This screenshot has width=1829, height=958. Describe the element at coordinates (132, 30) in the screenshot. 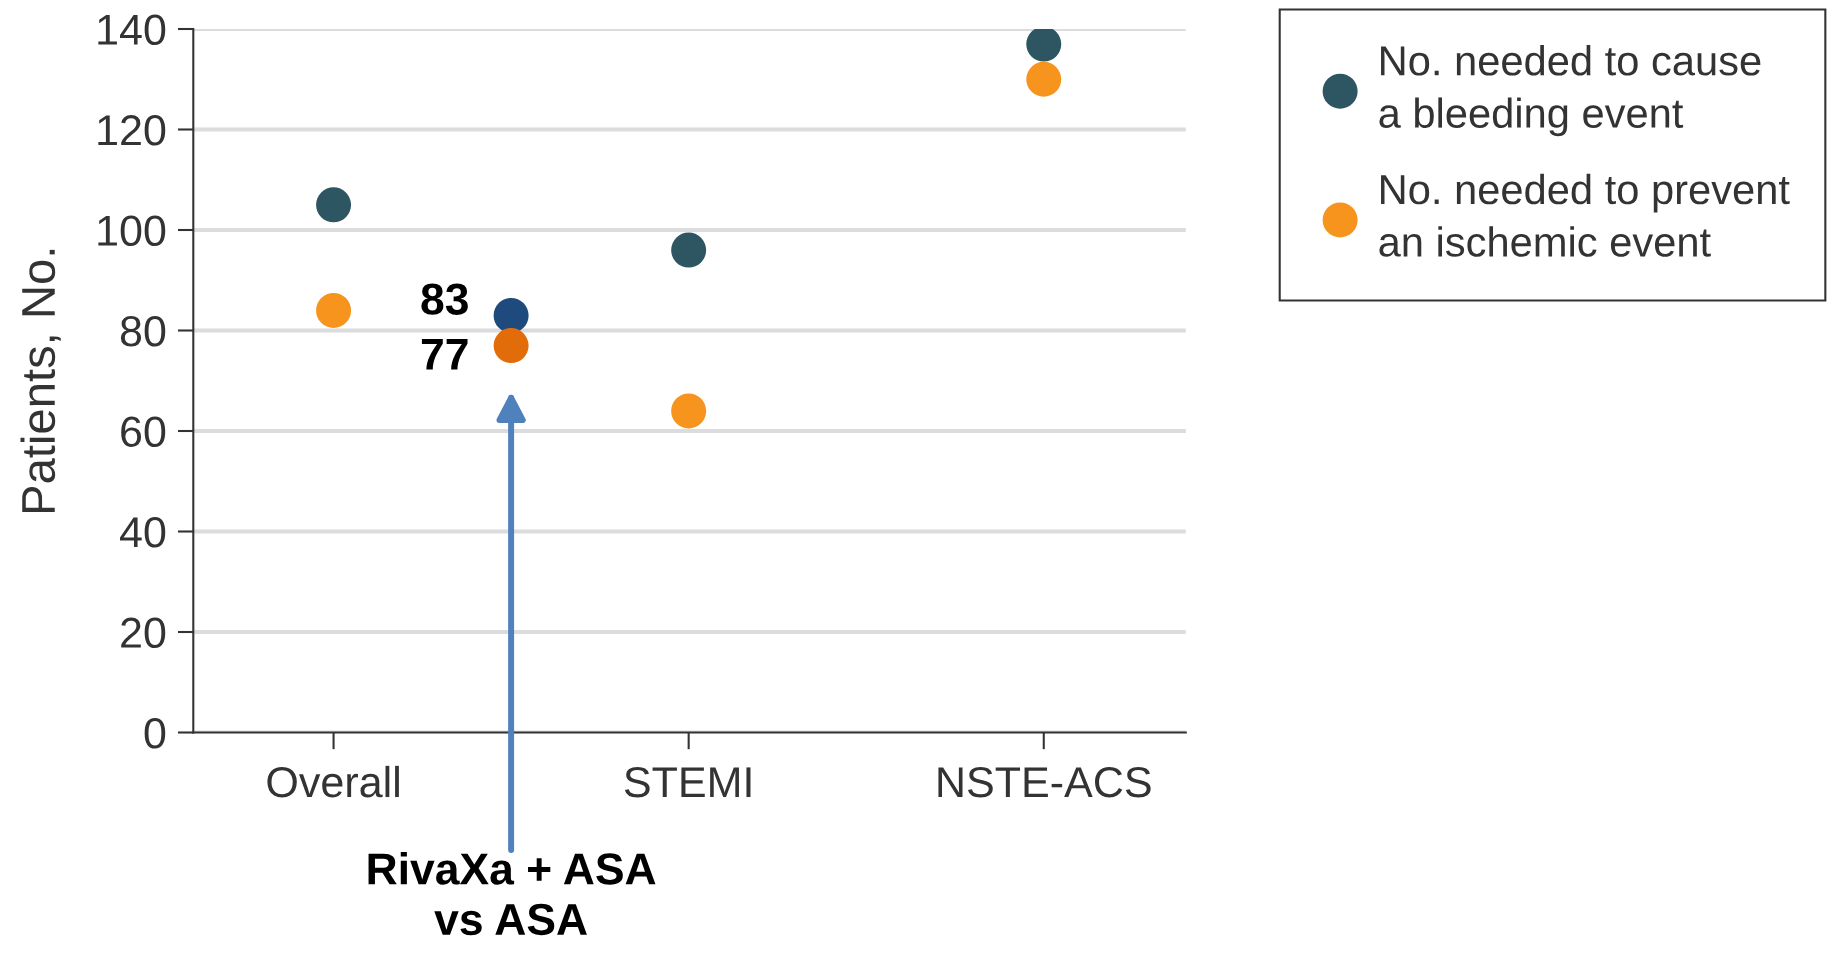

I see `y-tick-label: 140` at that location.